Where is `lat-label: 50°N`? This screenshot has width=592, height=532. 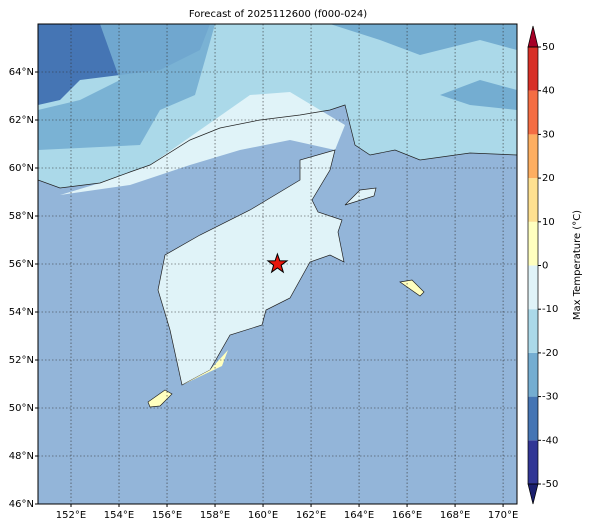 lat-label: 50°N is located at coordinates (21, 408).